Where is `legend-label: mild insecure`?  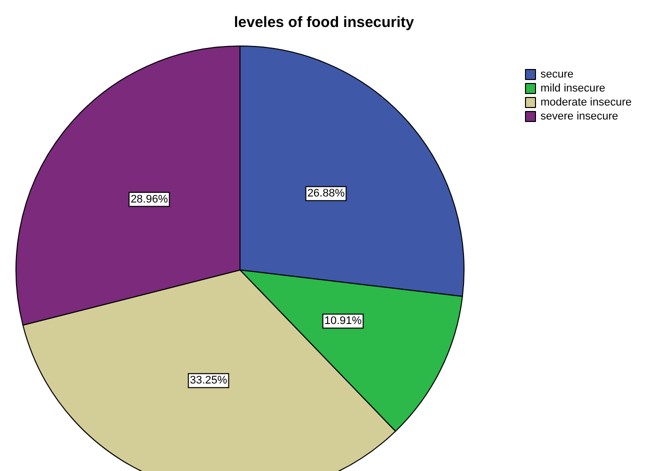
legend-label: mild insecure is located at coordinates (573, 88).